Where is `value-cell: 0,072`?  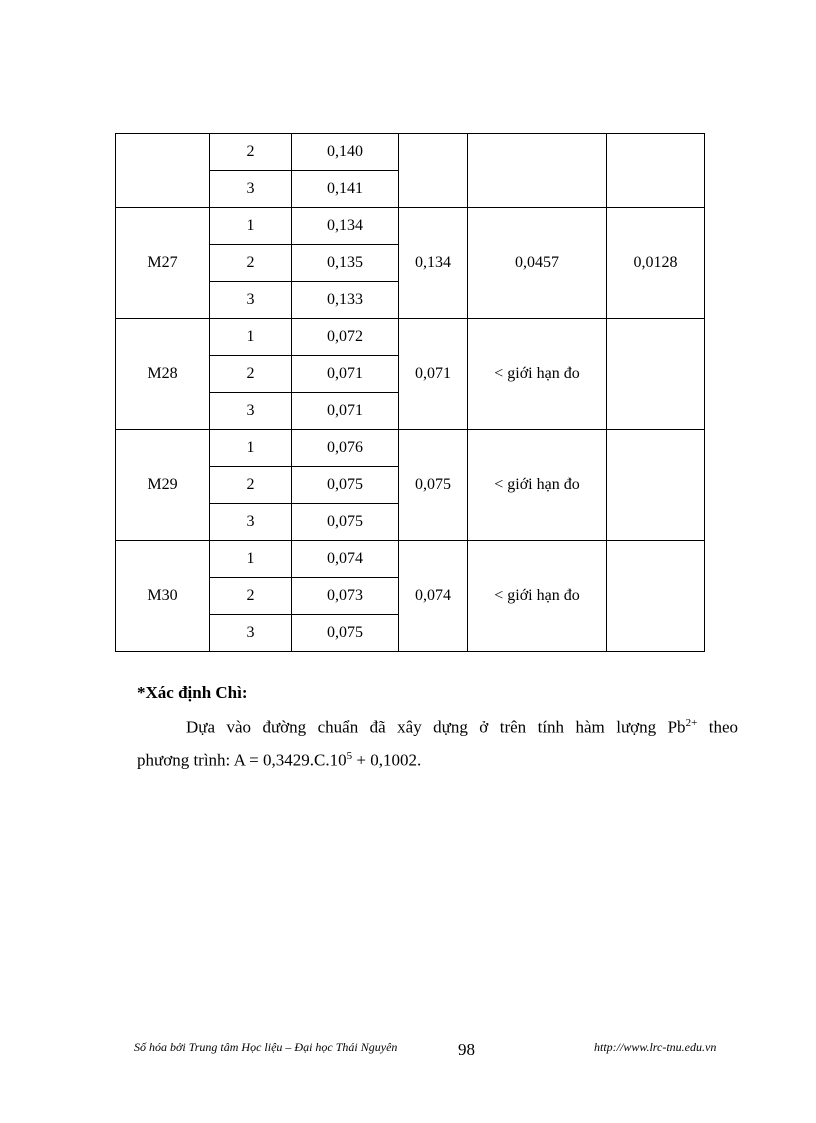
value-cell: 0,072 is located at coordinates (345, 337).